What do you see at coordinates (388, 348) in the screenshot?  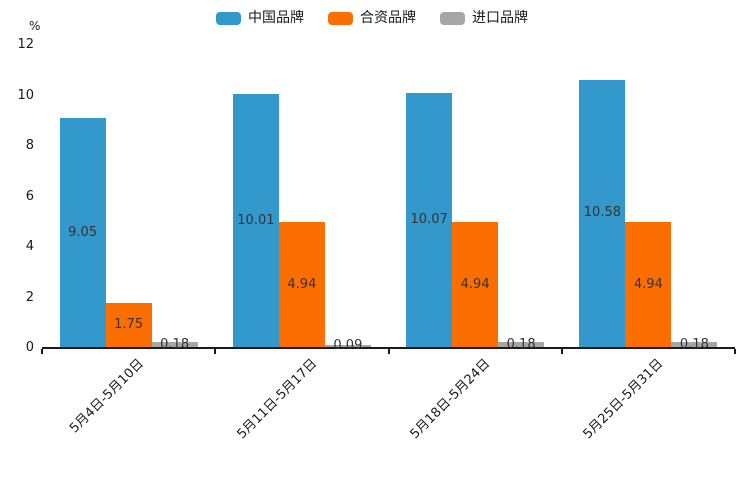 I see `x-axis-line` at bounding box center [388, 348].